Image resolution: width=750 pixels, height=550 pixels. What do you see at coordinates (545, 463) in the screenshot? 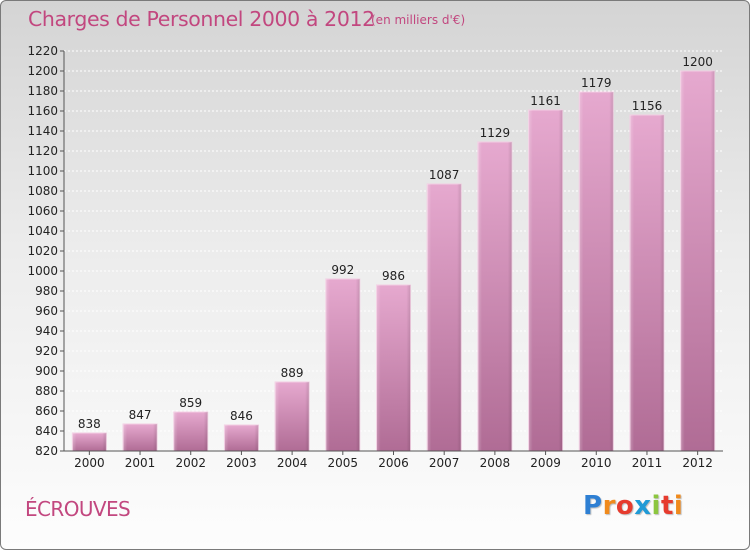
I see `x-tick-label: 2009` at bounding box center [545, 463].